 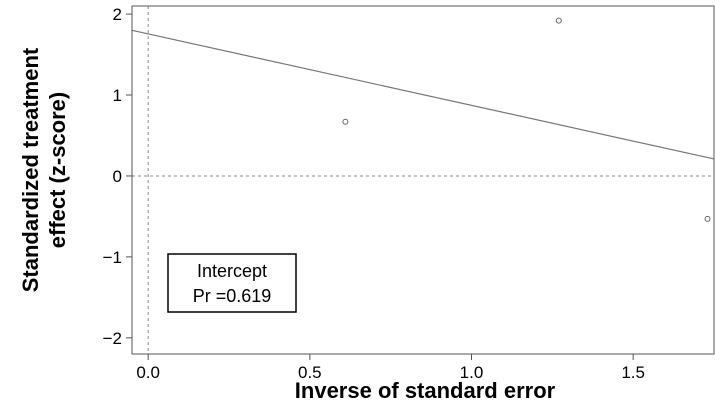 What do you see at coordinates (425, 390) in the screenshot?
I see `x-axis-title: Inverse of standard error` at bounding box center [425, 390].